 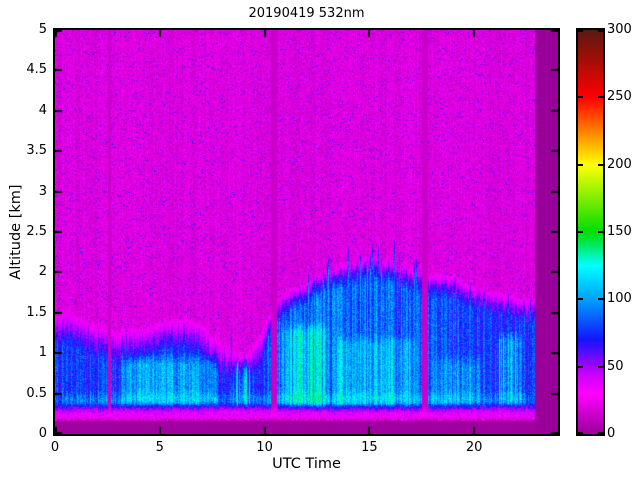 I want to click on y-tick-label: 2, so click(x=42, y=272).